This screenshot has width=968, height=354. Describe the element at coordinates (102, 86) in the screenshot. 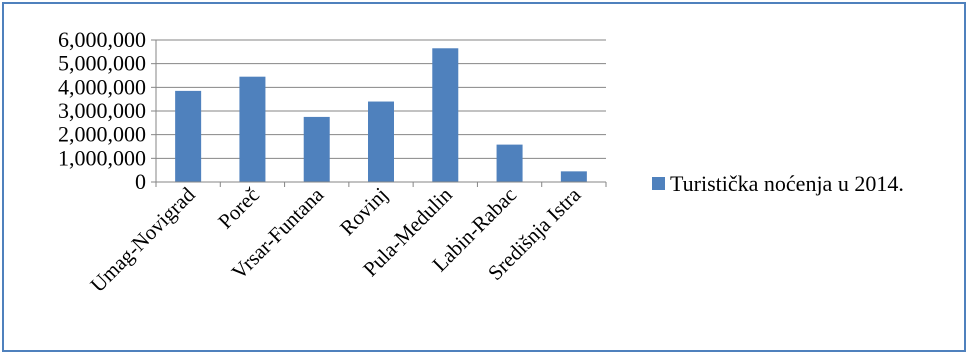

I see `y-tick-label: 4,000,000` at that location.